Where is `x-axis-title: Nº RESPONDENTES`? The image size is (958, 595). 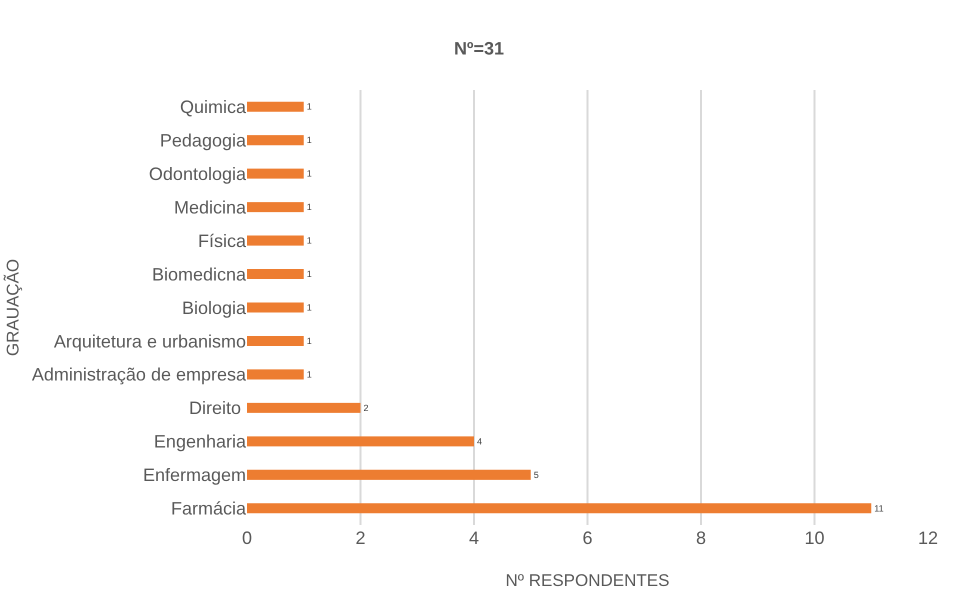
x-axis-title: Nº RESPONDENTES is located at coordinates (588, 580).